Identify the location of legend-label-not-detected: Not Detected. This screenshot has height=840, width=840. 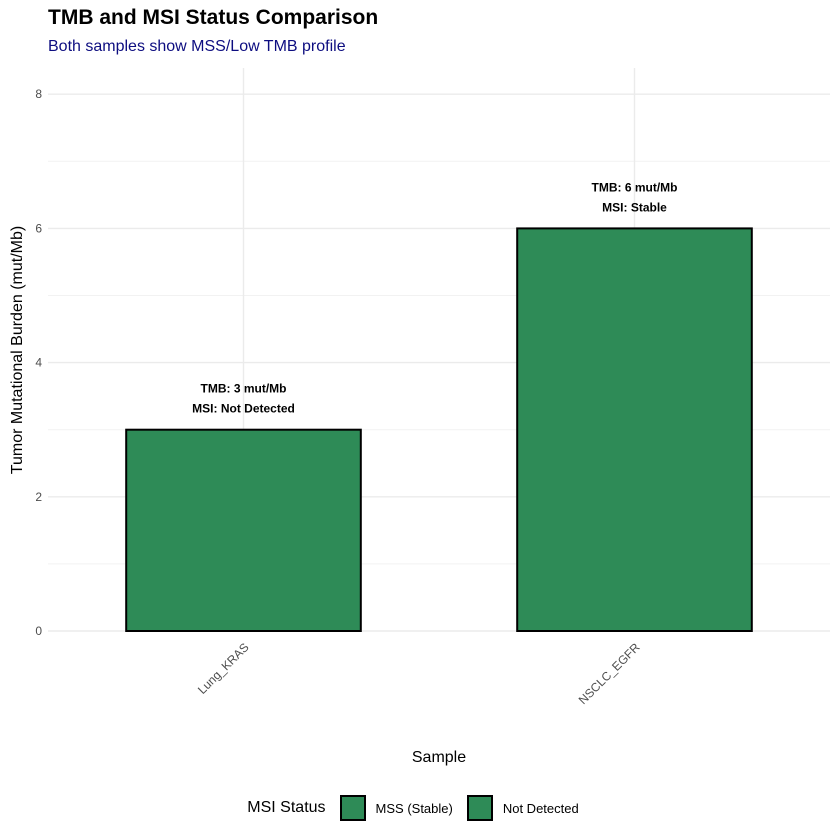
(540, 808).